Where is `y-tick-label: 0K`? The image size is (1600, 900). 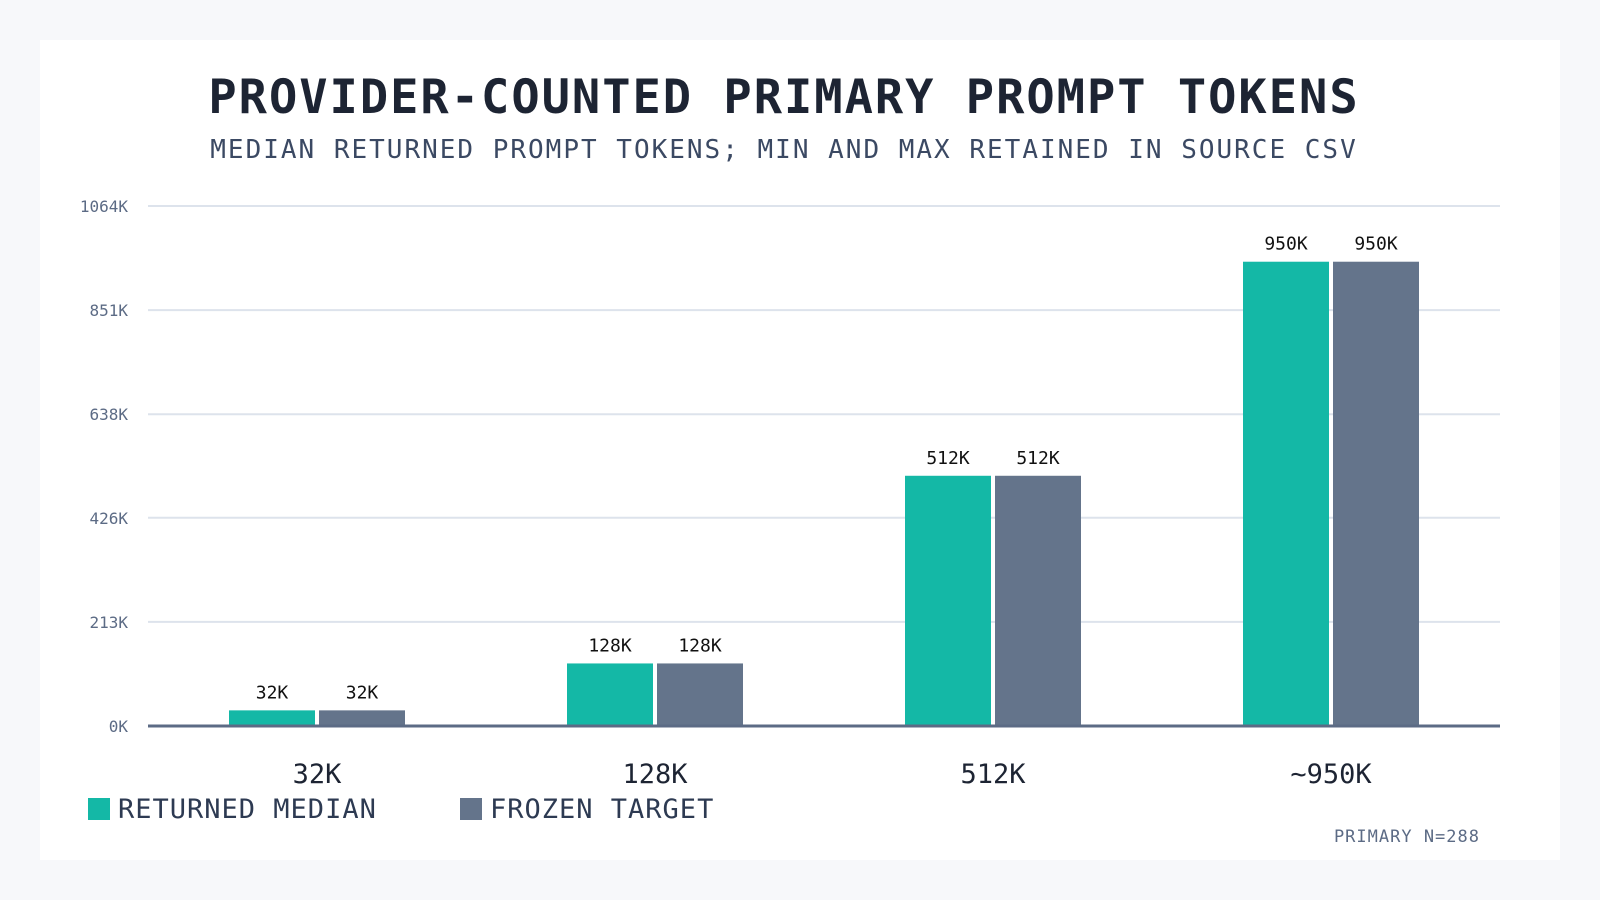 y-tick-label: 0K is located at coordinates (119, 726).